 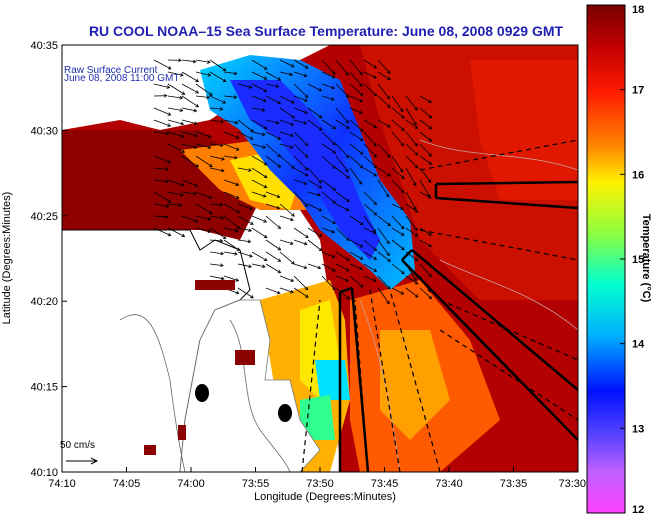 What do you see at coordinates (332, 380) in the screenshot?
I see `cyan-patch` at bounding box center [332, 380].